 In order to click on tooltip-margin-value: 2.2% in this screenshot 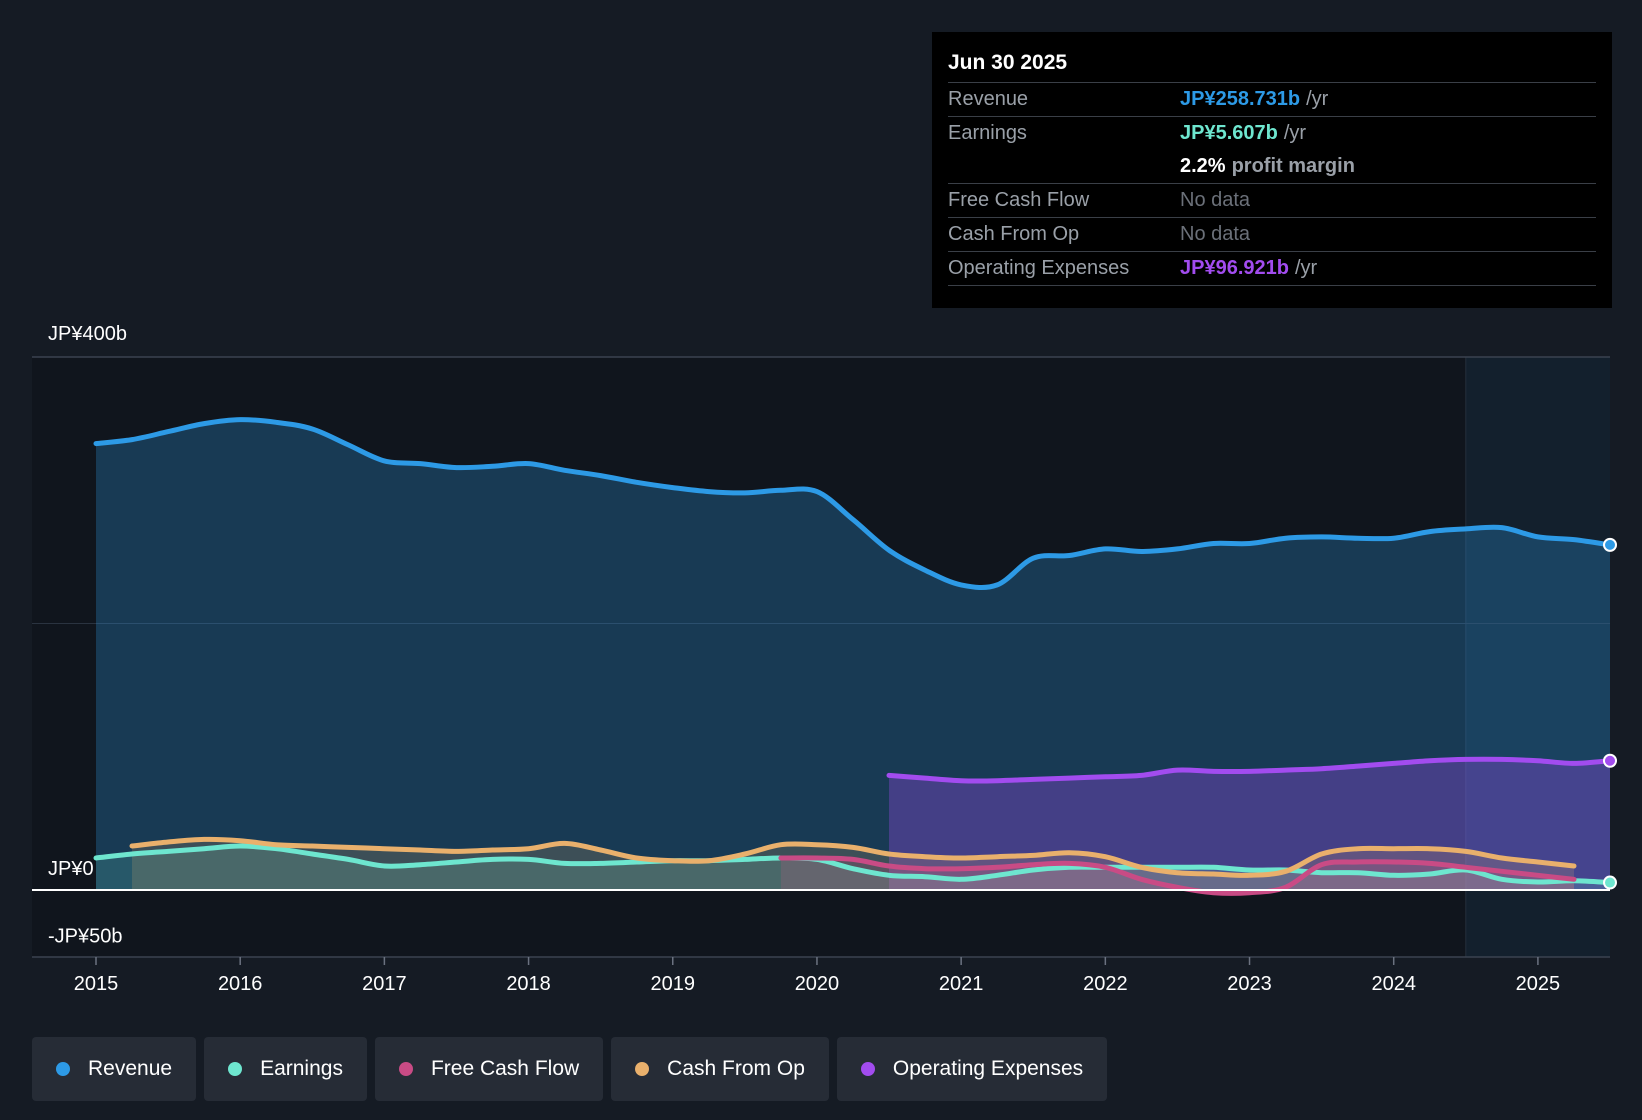, I will do `click(1203, 166)`.